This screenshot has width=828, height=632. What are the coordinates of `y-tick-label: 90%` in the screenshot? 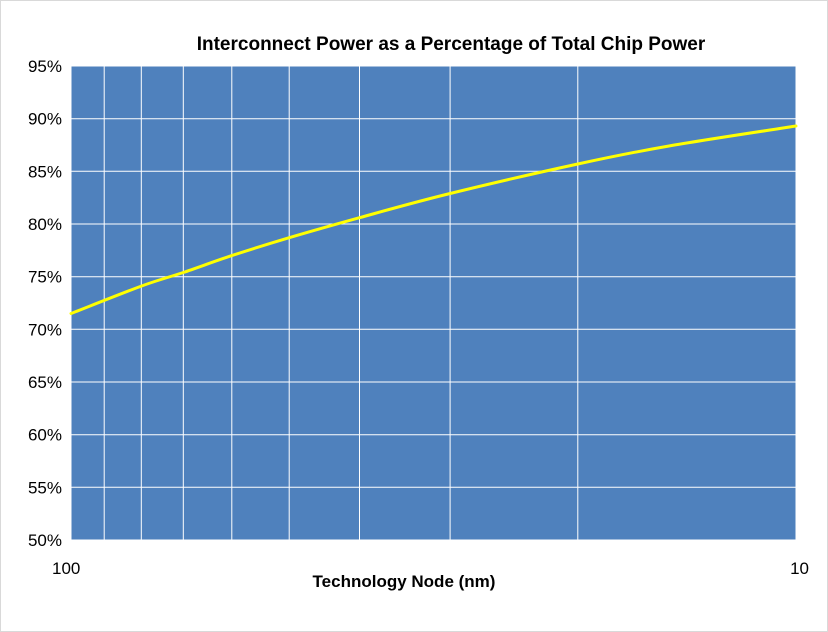 It's located at (45, 119).